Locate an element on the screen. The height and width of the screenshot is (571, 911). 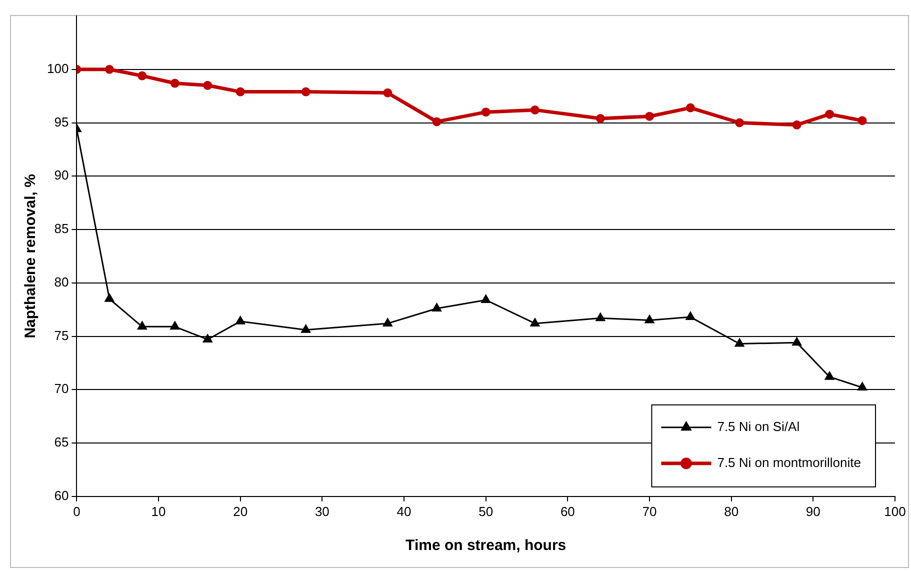
x-axis-title: Time on stream, hours is located at coordinates (486, 545).